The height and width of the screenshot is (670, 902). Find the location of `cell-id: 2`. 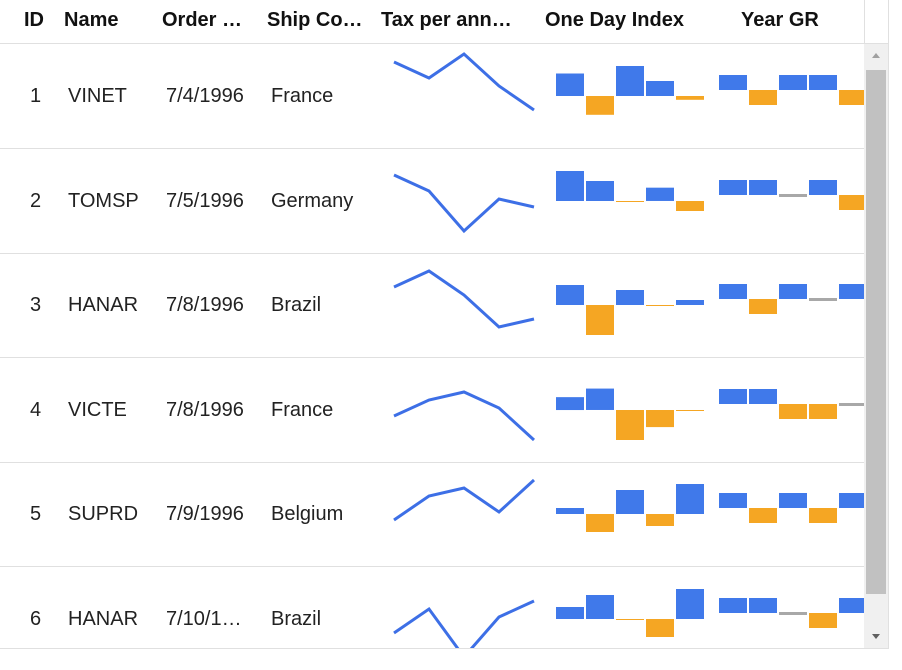

cell-id: 2 is located at coordinates (36, 200).